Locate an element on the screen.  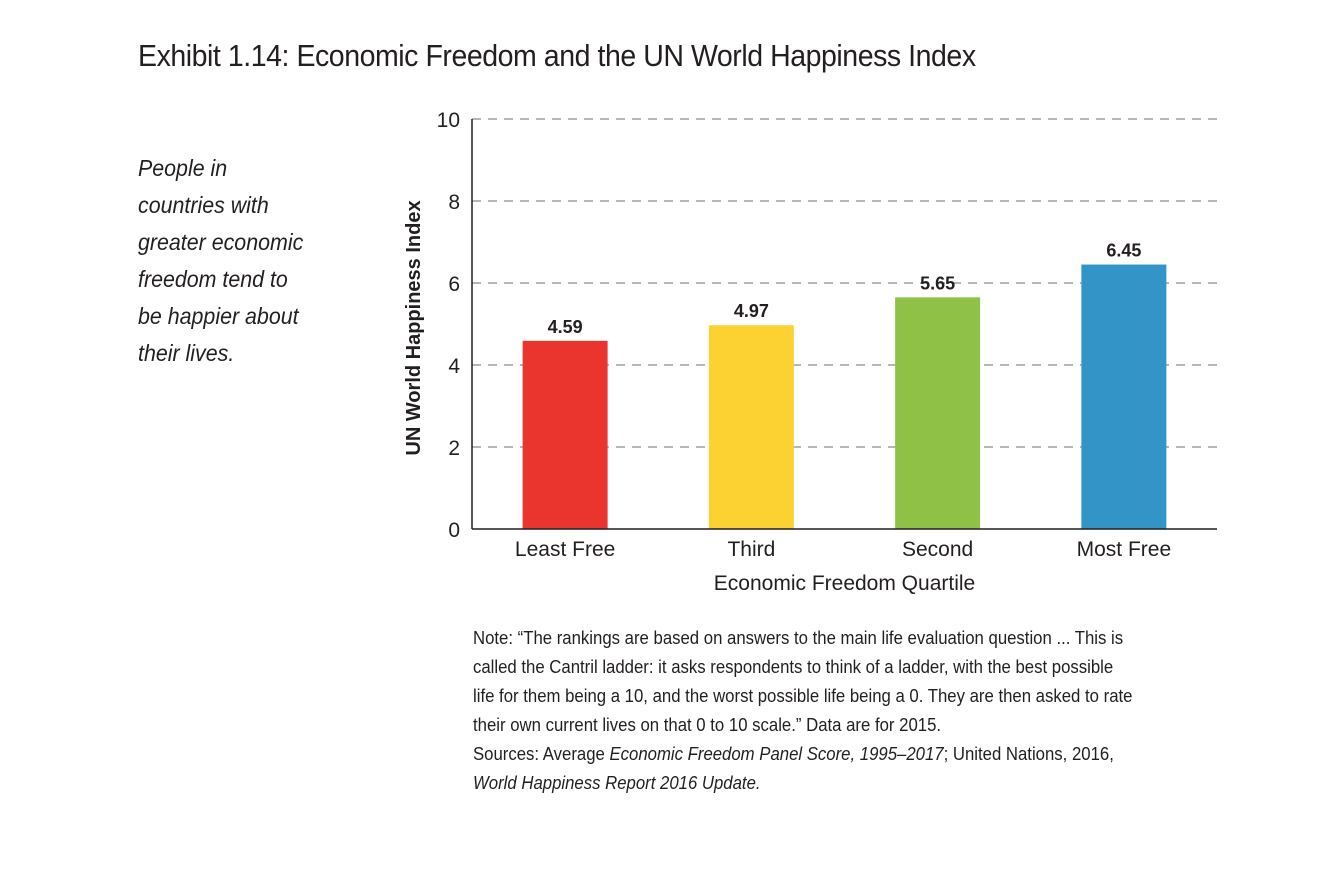
value-label: 5.65 is located at coordinates (937, 283).